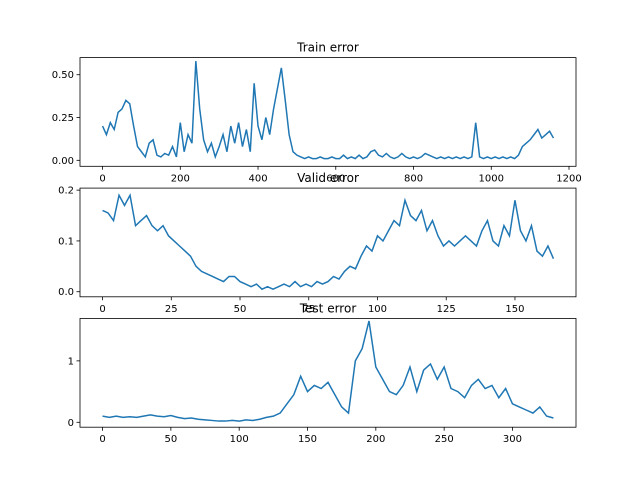  Describe the element at coordinates (328, 309) in the screenshot. I see `chart-title: Test error` at that location.